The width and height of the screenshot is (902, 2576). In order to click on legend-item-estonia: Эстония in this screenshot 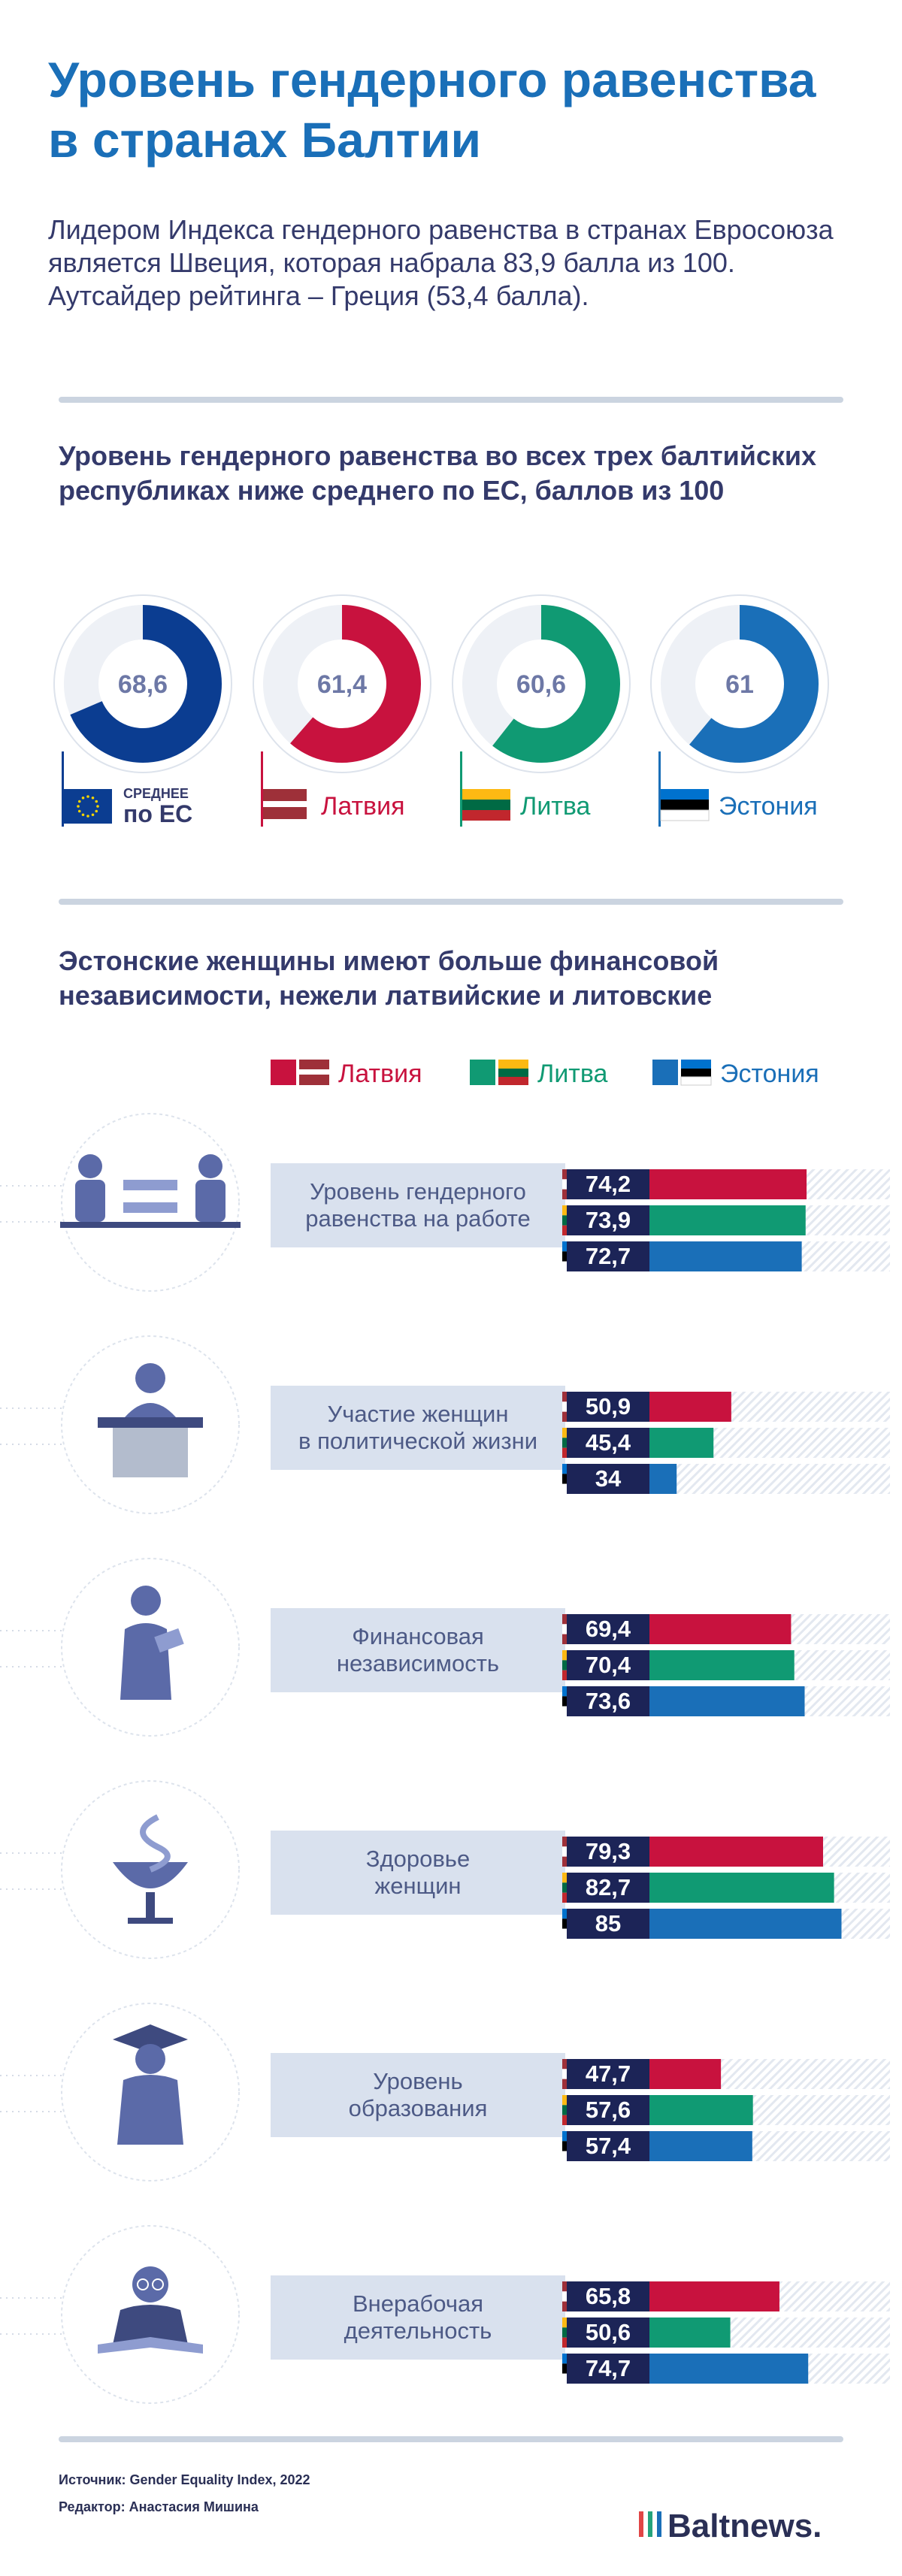, I will do `click(735, 1074)`.